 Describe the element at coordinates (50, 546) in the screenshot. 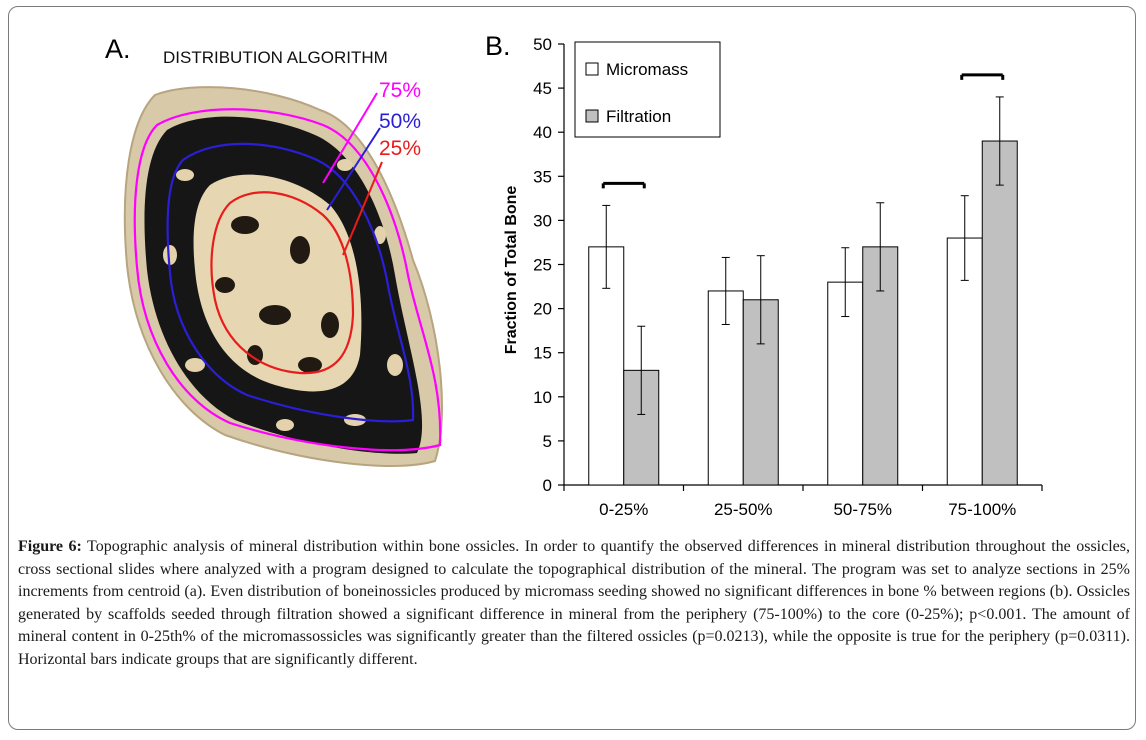

I see `caption-label: Figure 6:` at that location.